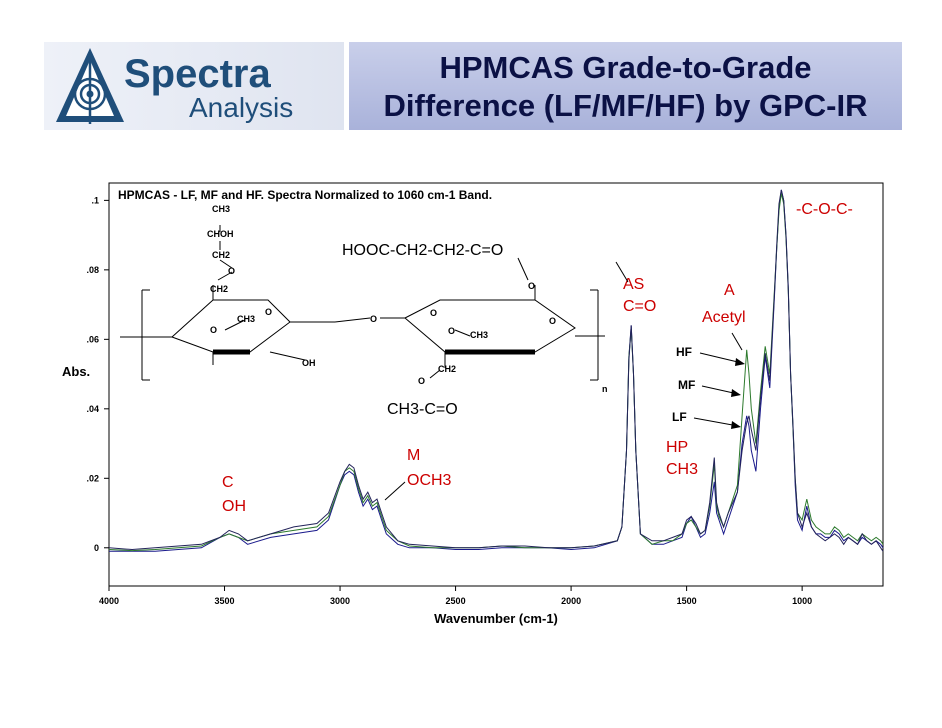 This screenshot has height=728, width=942. I want to click on y-ticks: 0 .02 .04 .06 .08 .1, so click(97, 374).